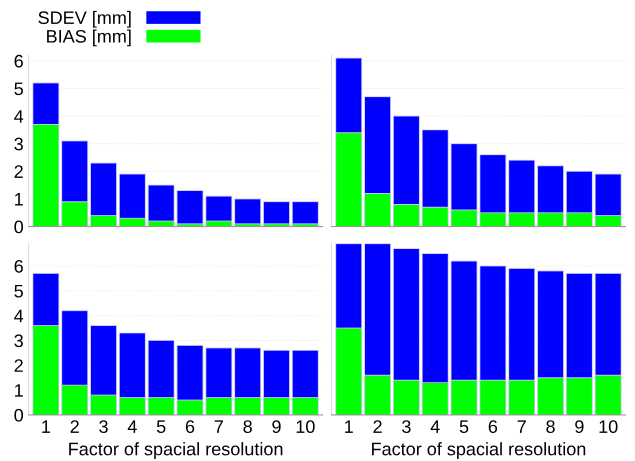 The height and width of the screenshot is (461, 635). I want to click on legend-label: SDEV [mm], so click(84, 19).